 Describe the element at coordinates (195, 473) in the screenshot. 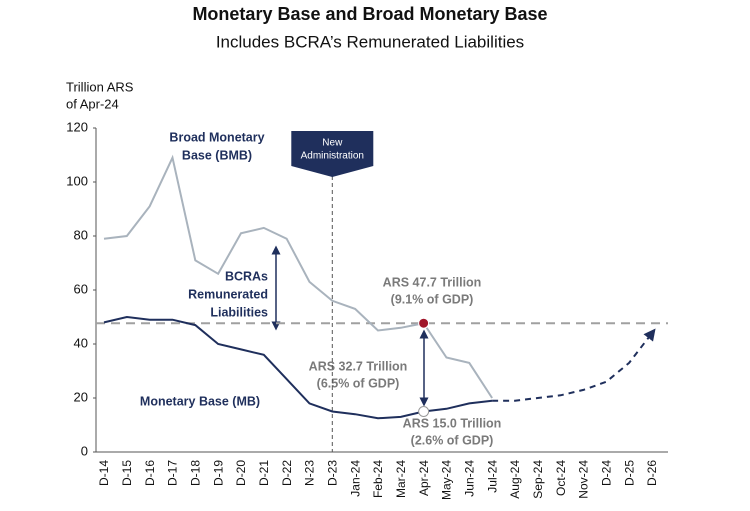

I see `x-tick-label: D-18` at that location.